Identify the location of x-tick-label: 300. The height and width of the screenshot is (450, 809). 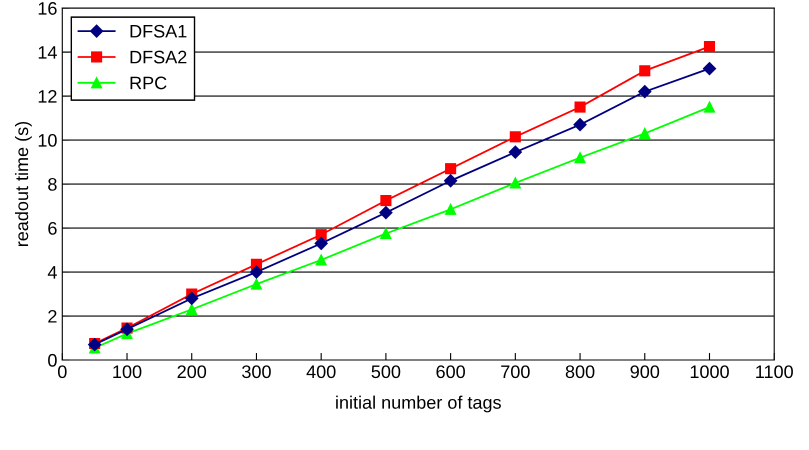
(256, 371).